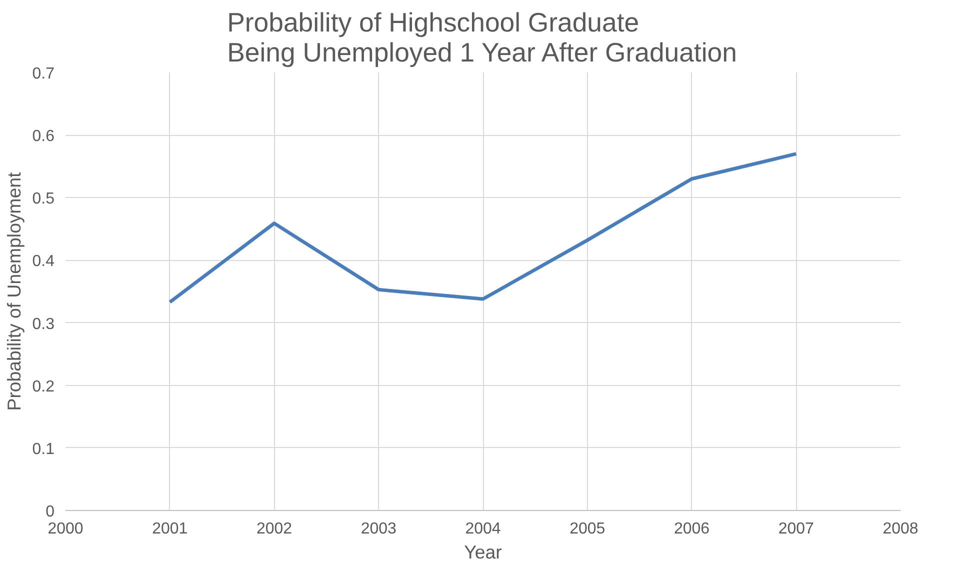 The image size is (956, 578). Describe the element at coordinates (274, 529) in the screenshot. I see `x-tick-label: 2002` at that location.